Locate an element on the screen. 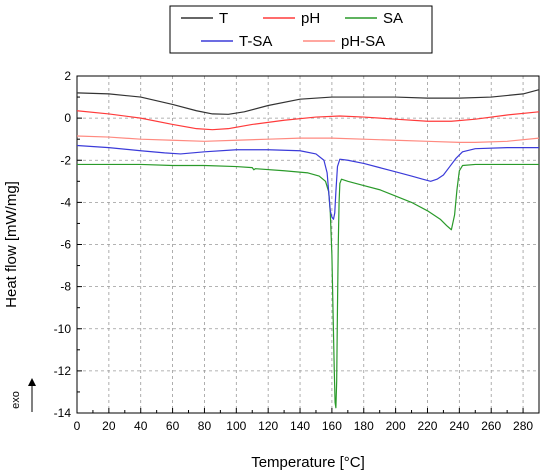 The image size is (550, 476). exo-label: exo is located at coordinates (16, 400).